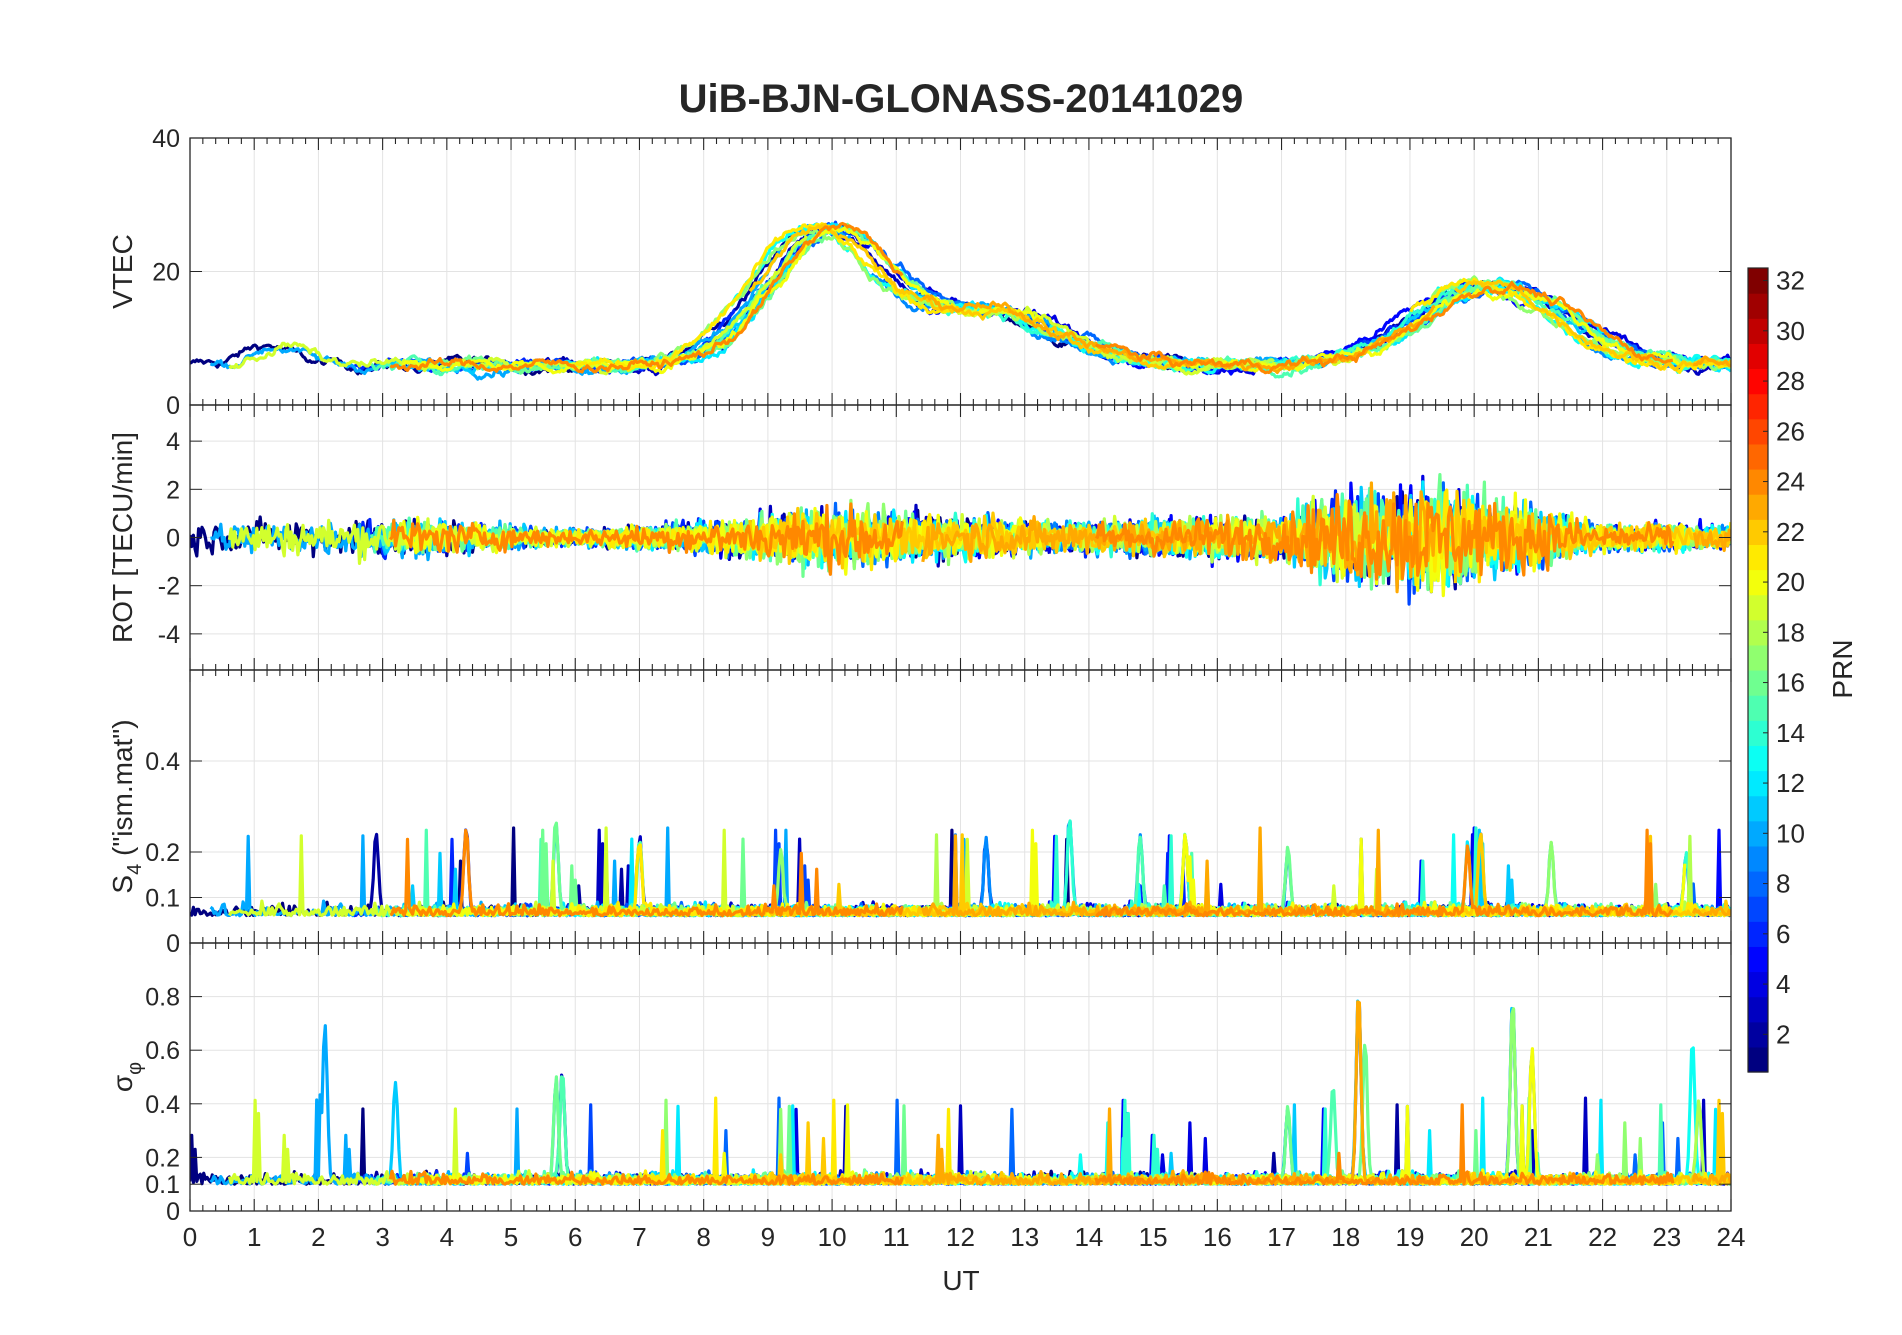 The height and width of the screenshot is (1335, 1902). I want to click on colorbar-tick-label: 22, so click(1790, 532).